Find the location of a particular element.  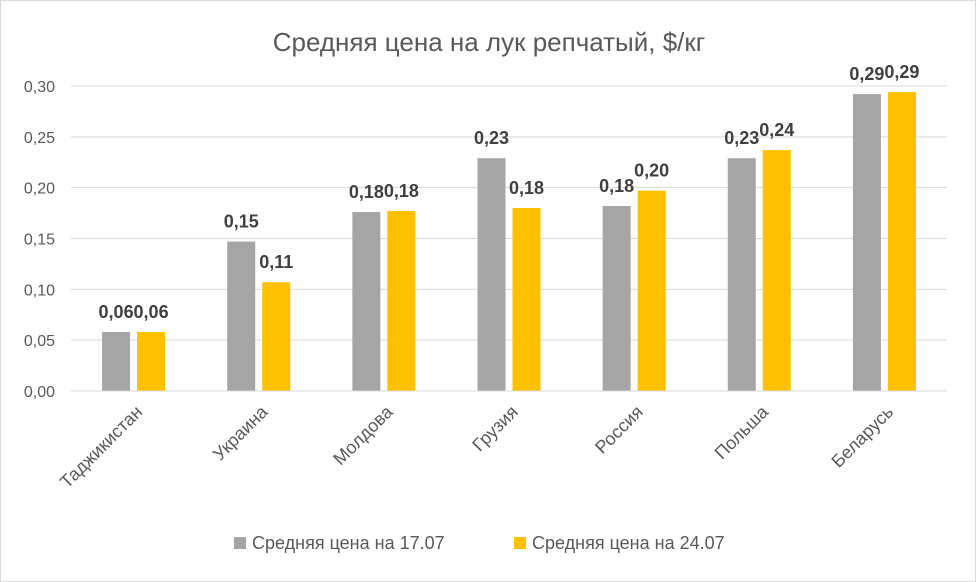

y-tick-label: 0,10 is located at coordinates (39, 290).